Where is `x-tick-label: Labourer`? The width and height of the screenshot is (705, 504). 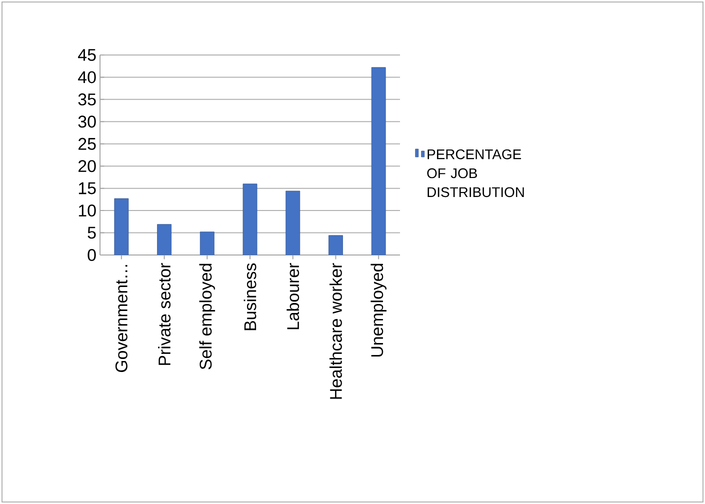 x-tick-label: Labourer is located at coordinates (293, 296).